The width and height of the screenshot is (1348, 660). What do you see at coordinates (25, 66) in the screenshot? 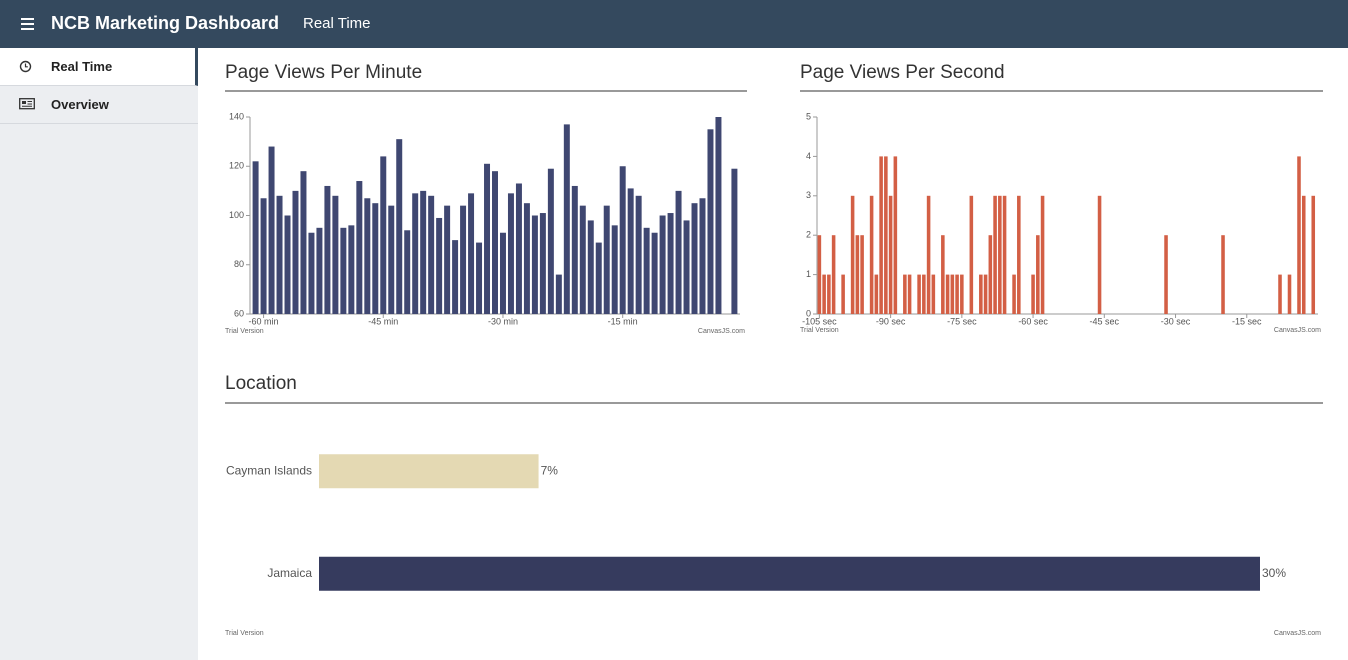
I see `clock-icon` at bounding box center [25, 66].